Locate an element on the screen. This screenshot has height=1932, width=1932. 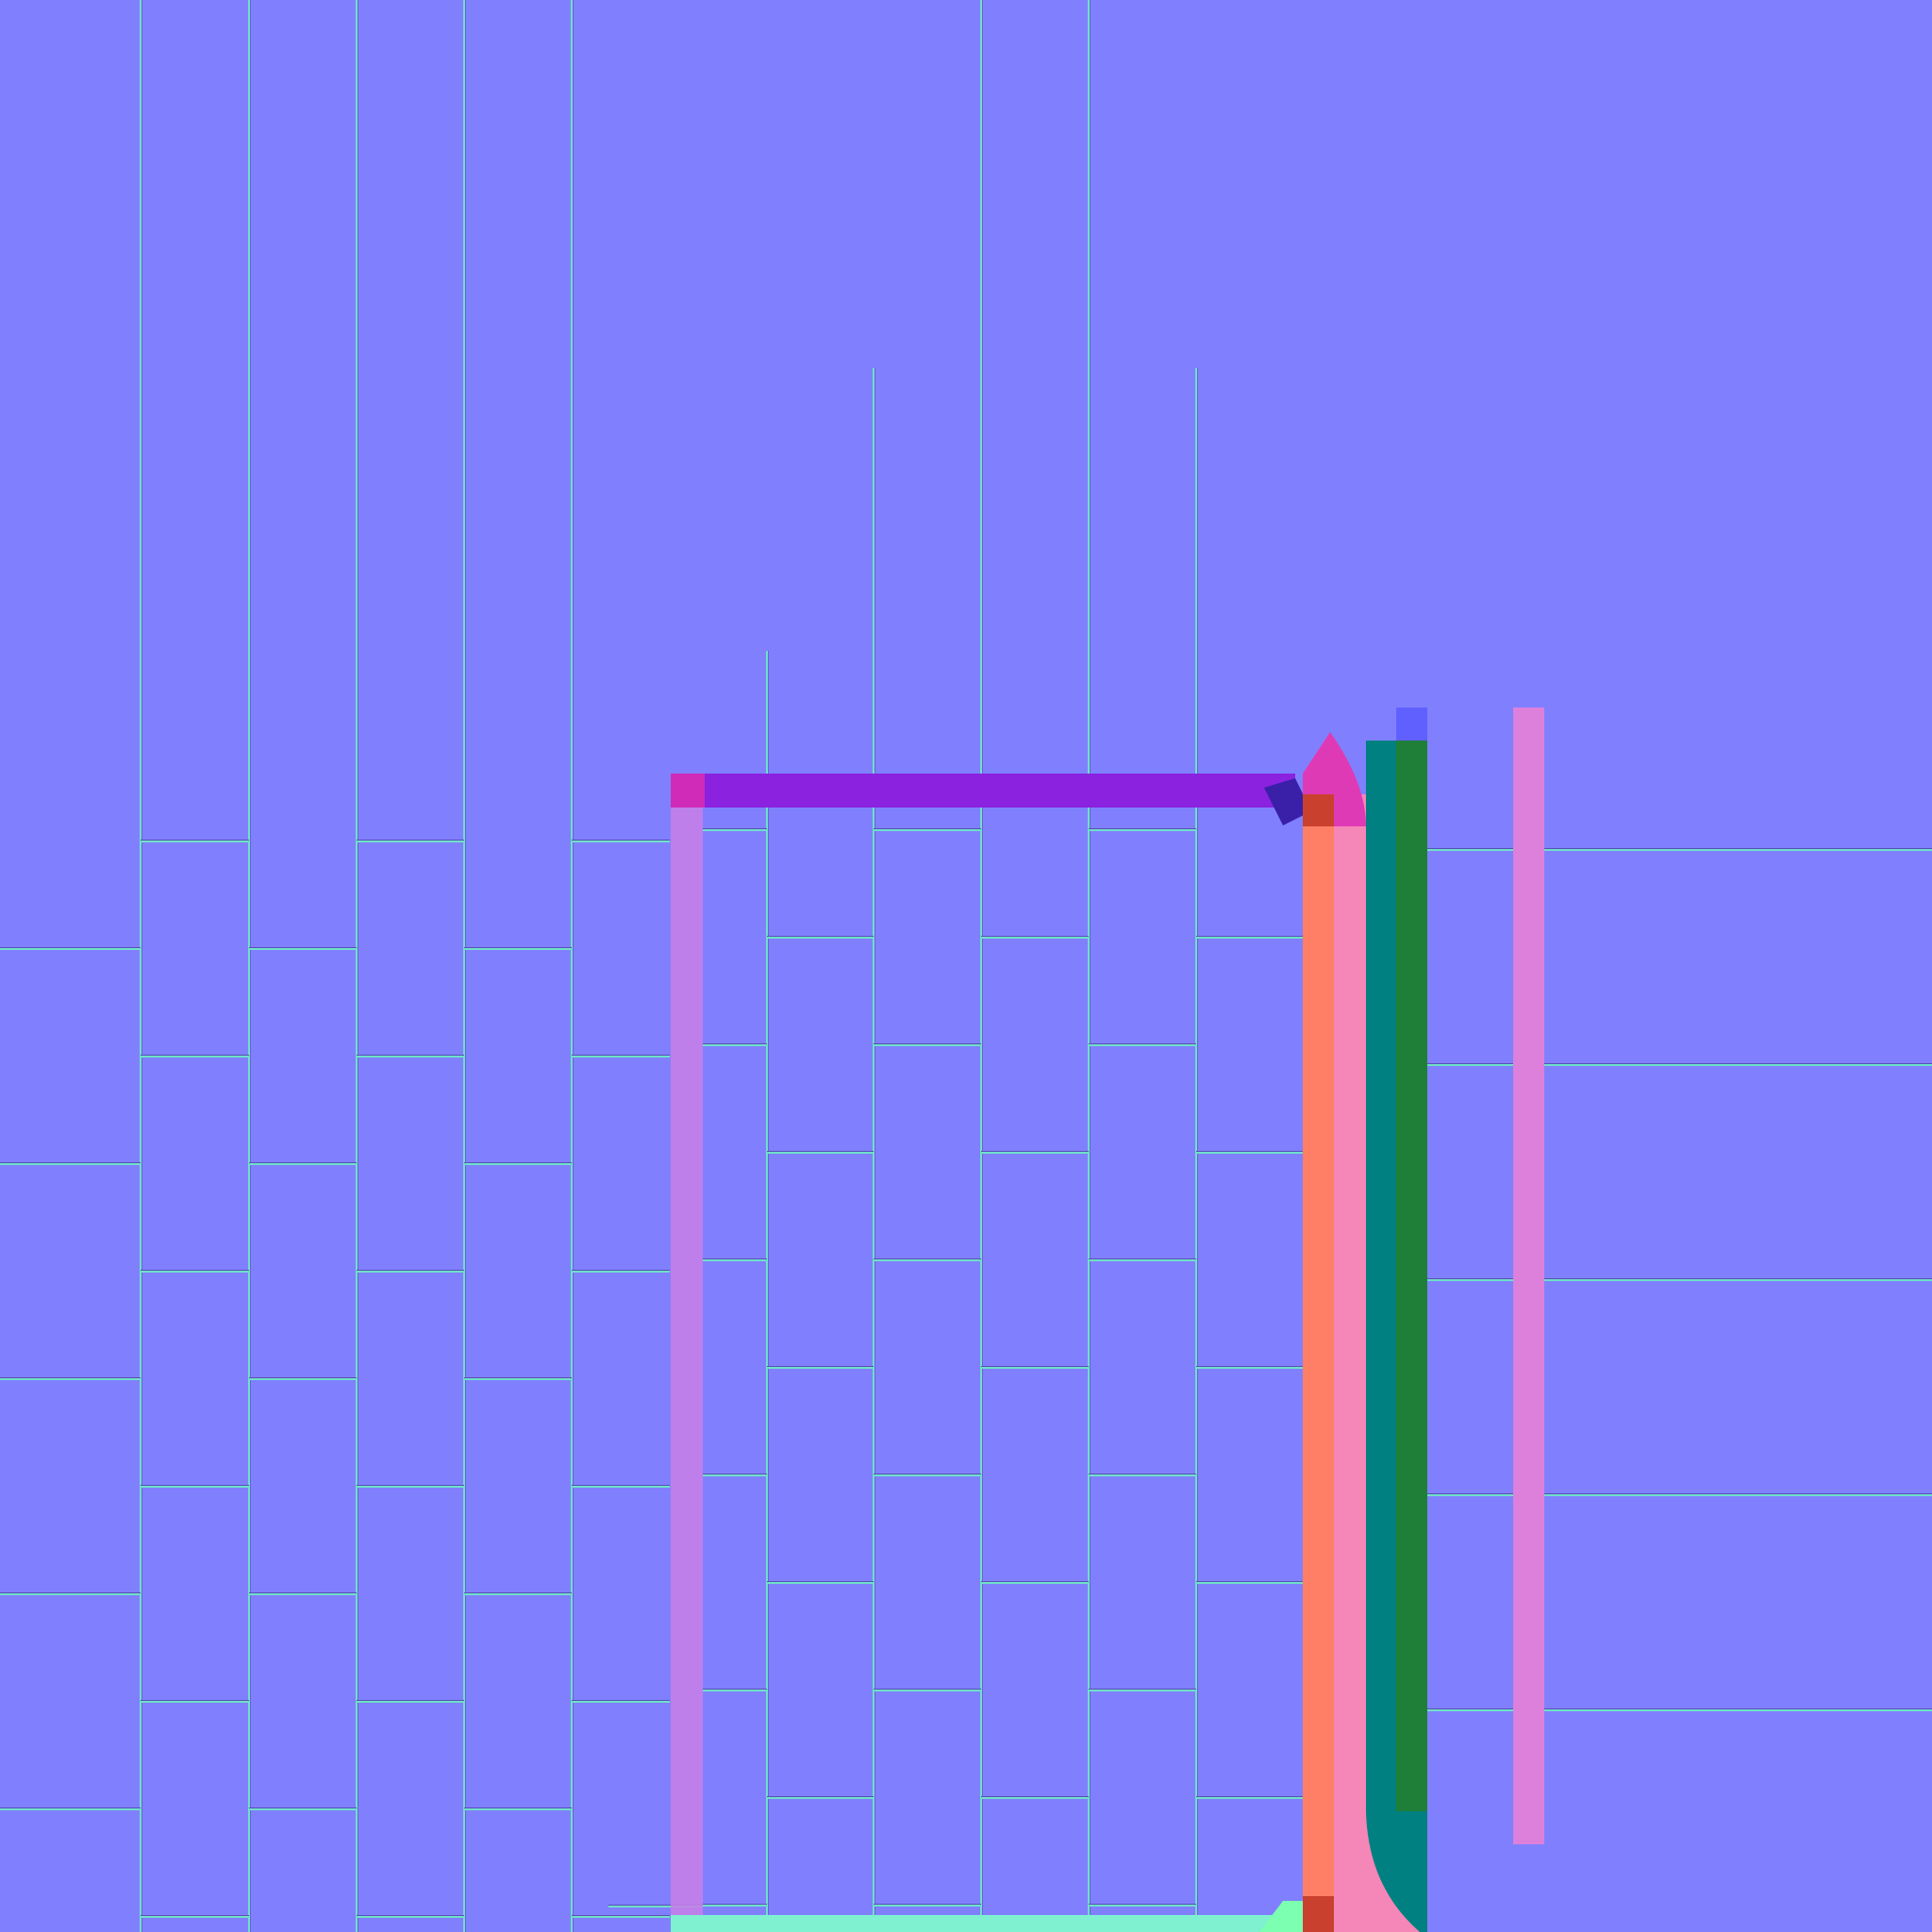
right-trim-orange is located at coordinates (1319, 1363).